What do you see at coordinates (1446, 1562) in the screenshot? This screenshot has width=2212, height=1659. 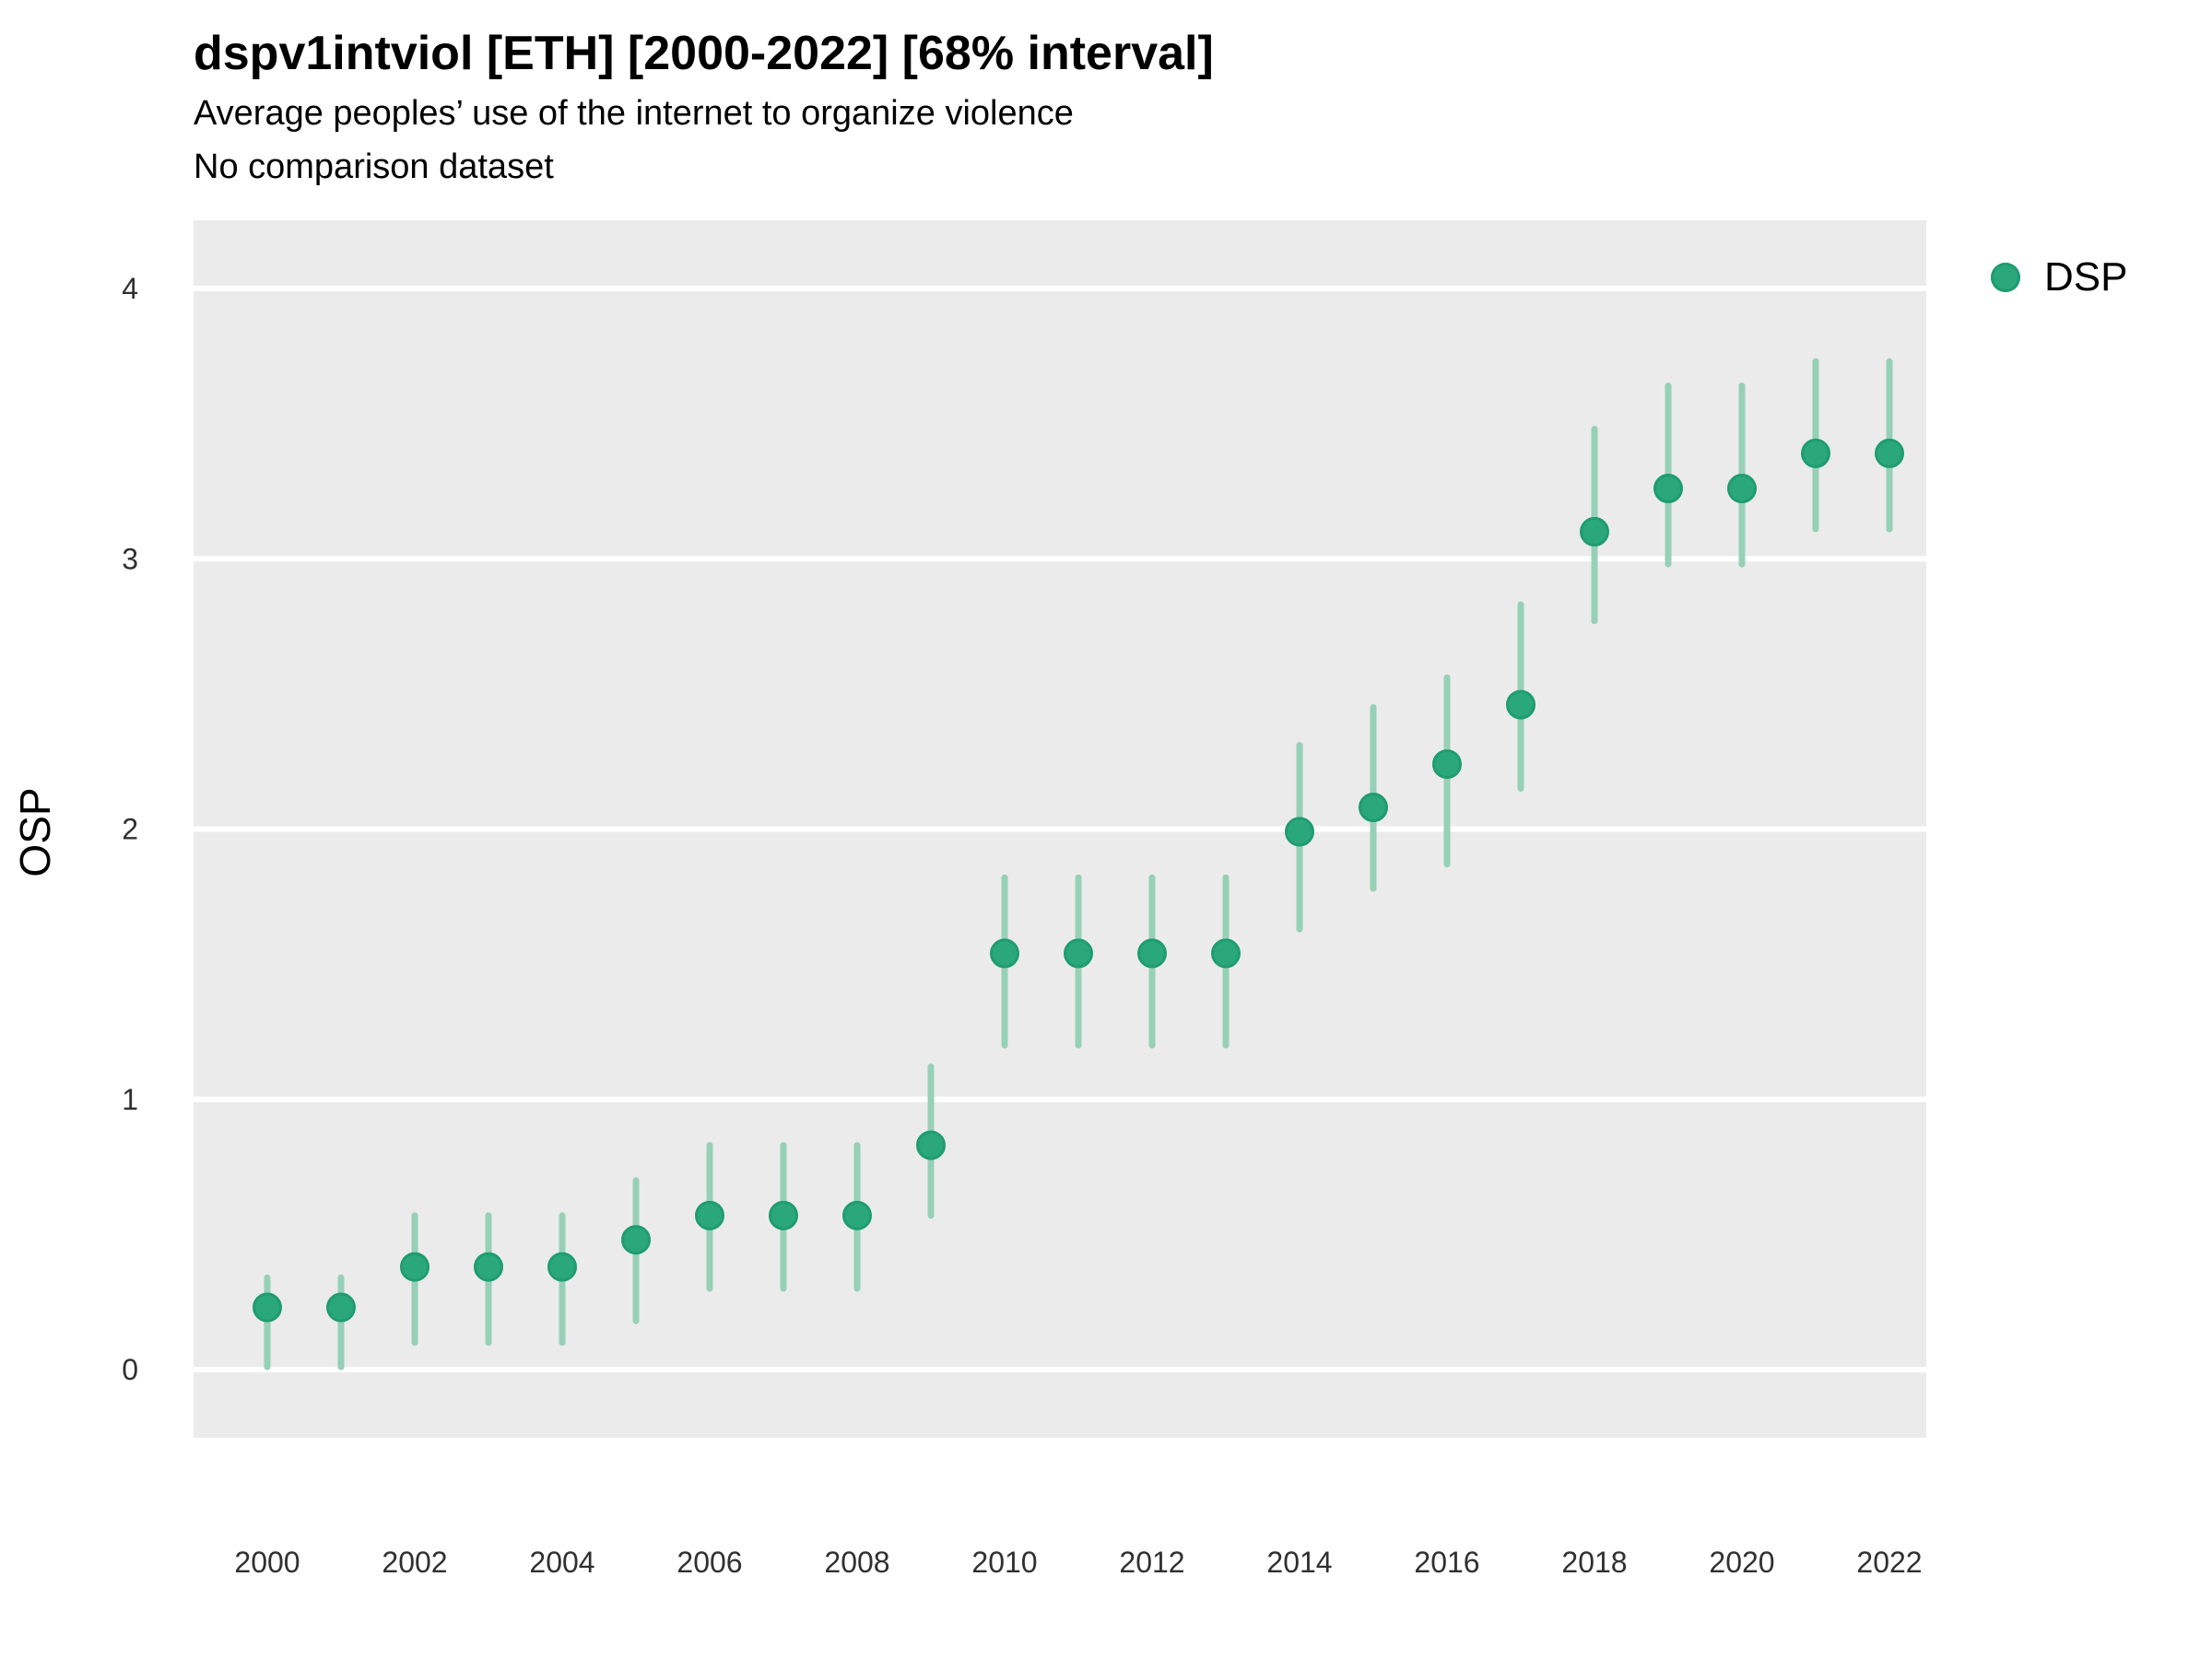 I see `x-tick-label-2016: 2016` at bounding box center [1446, 1562].